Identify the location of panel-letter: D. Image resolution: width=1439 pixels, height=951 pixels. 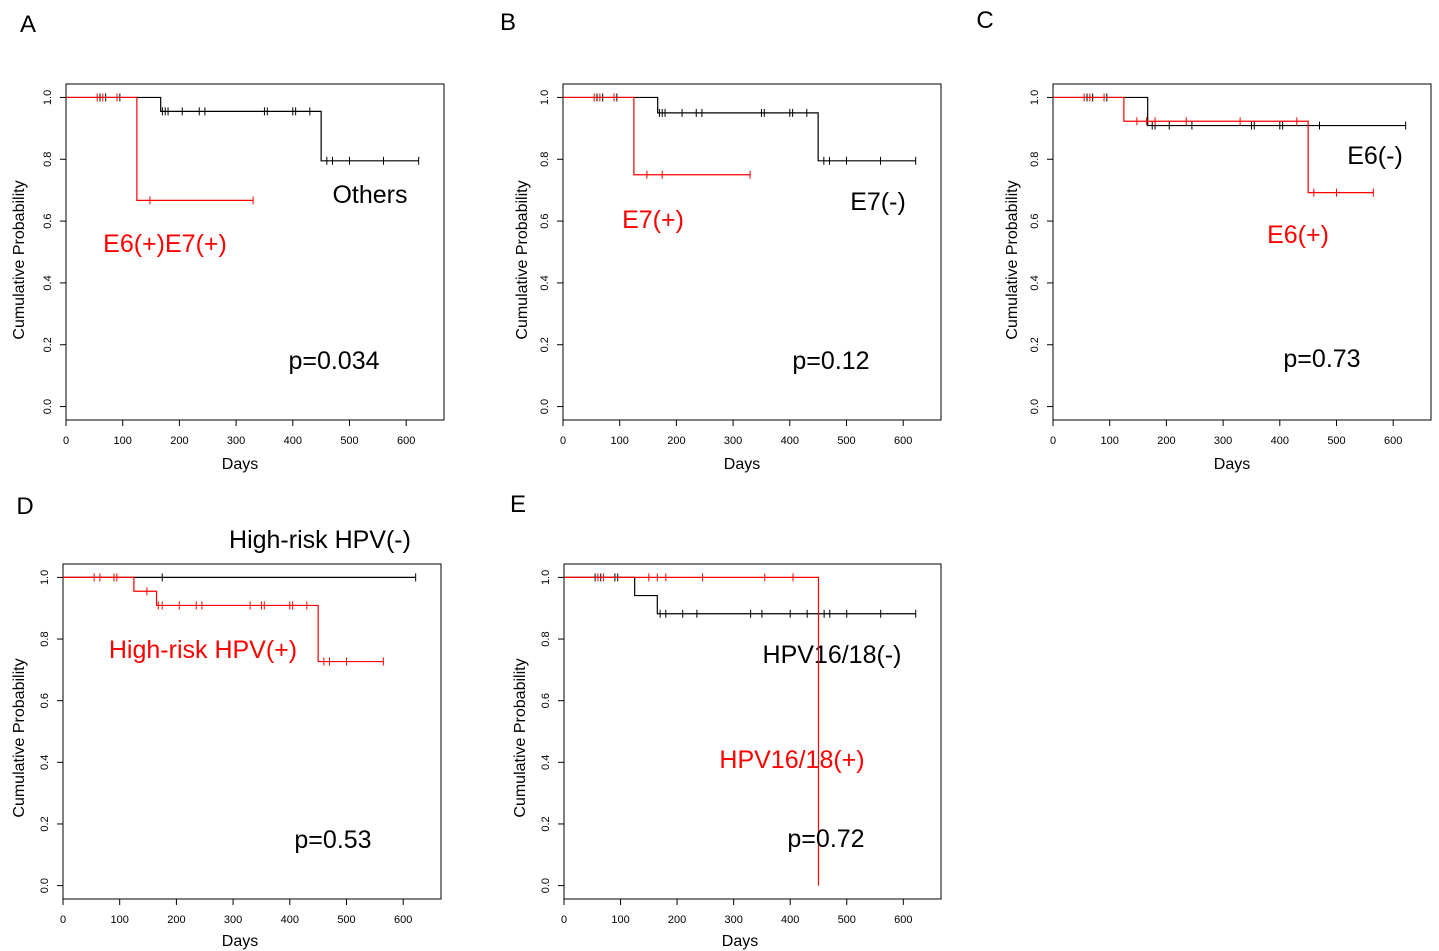
(24, 506).